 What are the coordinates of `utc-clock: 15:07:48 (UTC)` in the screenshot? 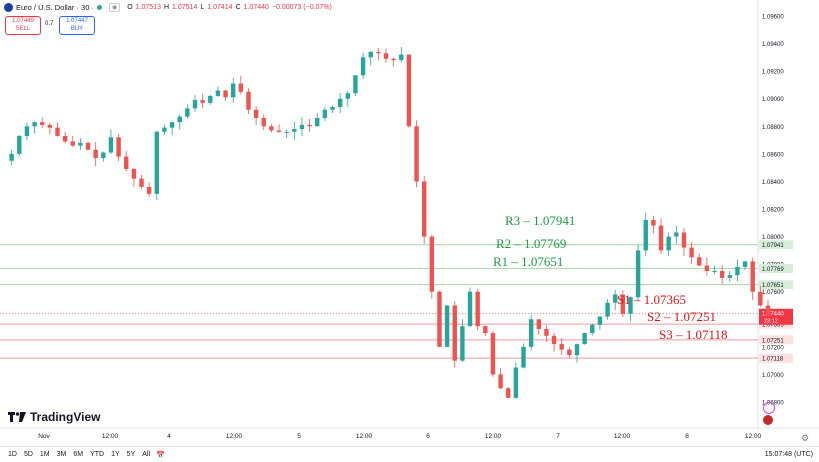 It's located at (788, 454).